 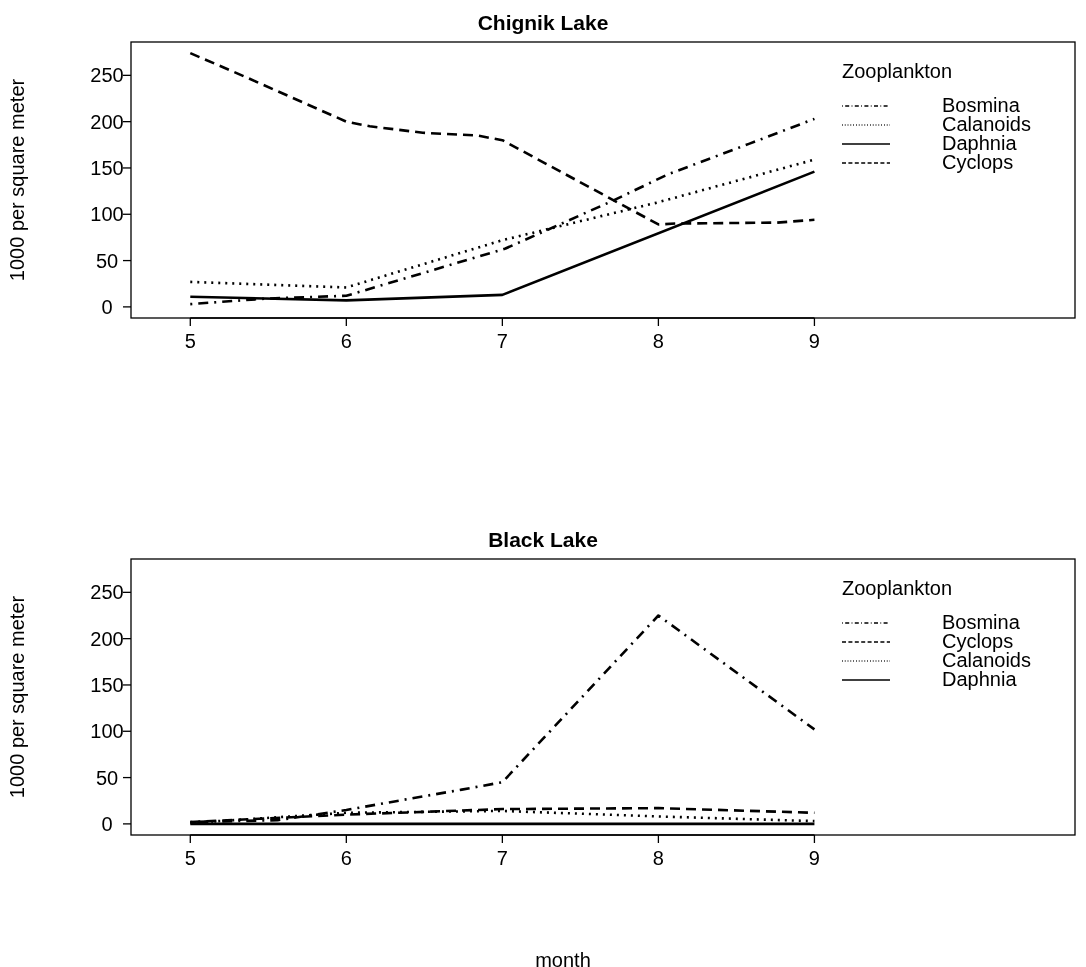 I want to click on text: Calanoids, so click(x=986, y=124).